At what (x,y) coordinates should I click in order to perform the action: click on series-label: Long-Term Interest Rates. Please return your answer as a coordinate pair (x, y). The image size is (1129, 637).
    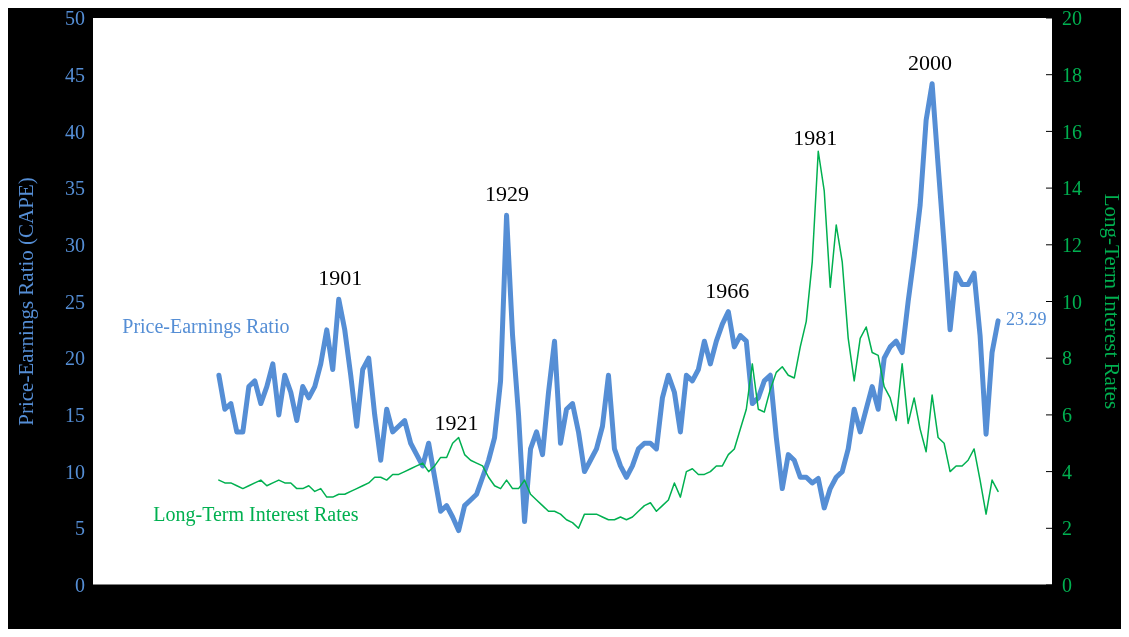
    Looking at the image, I should click on (256, 514).